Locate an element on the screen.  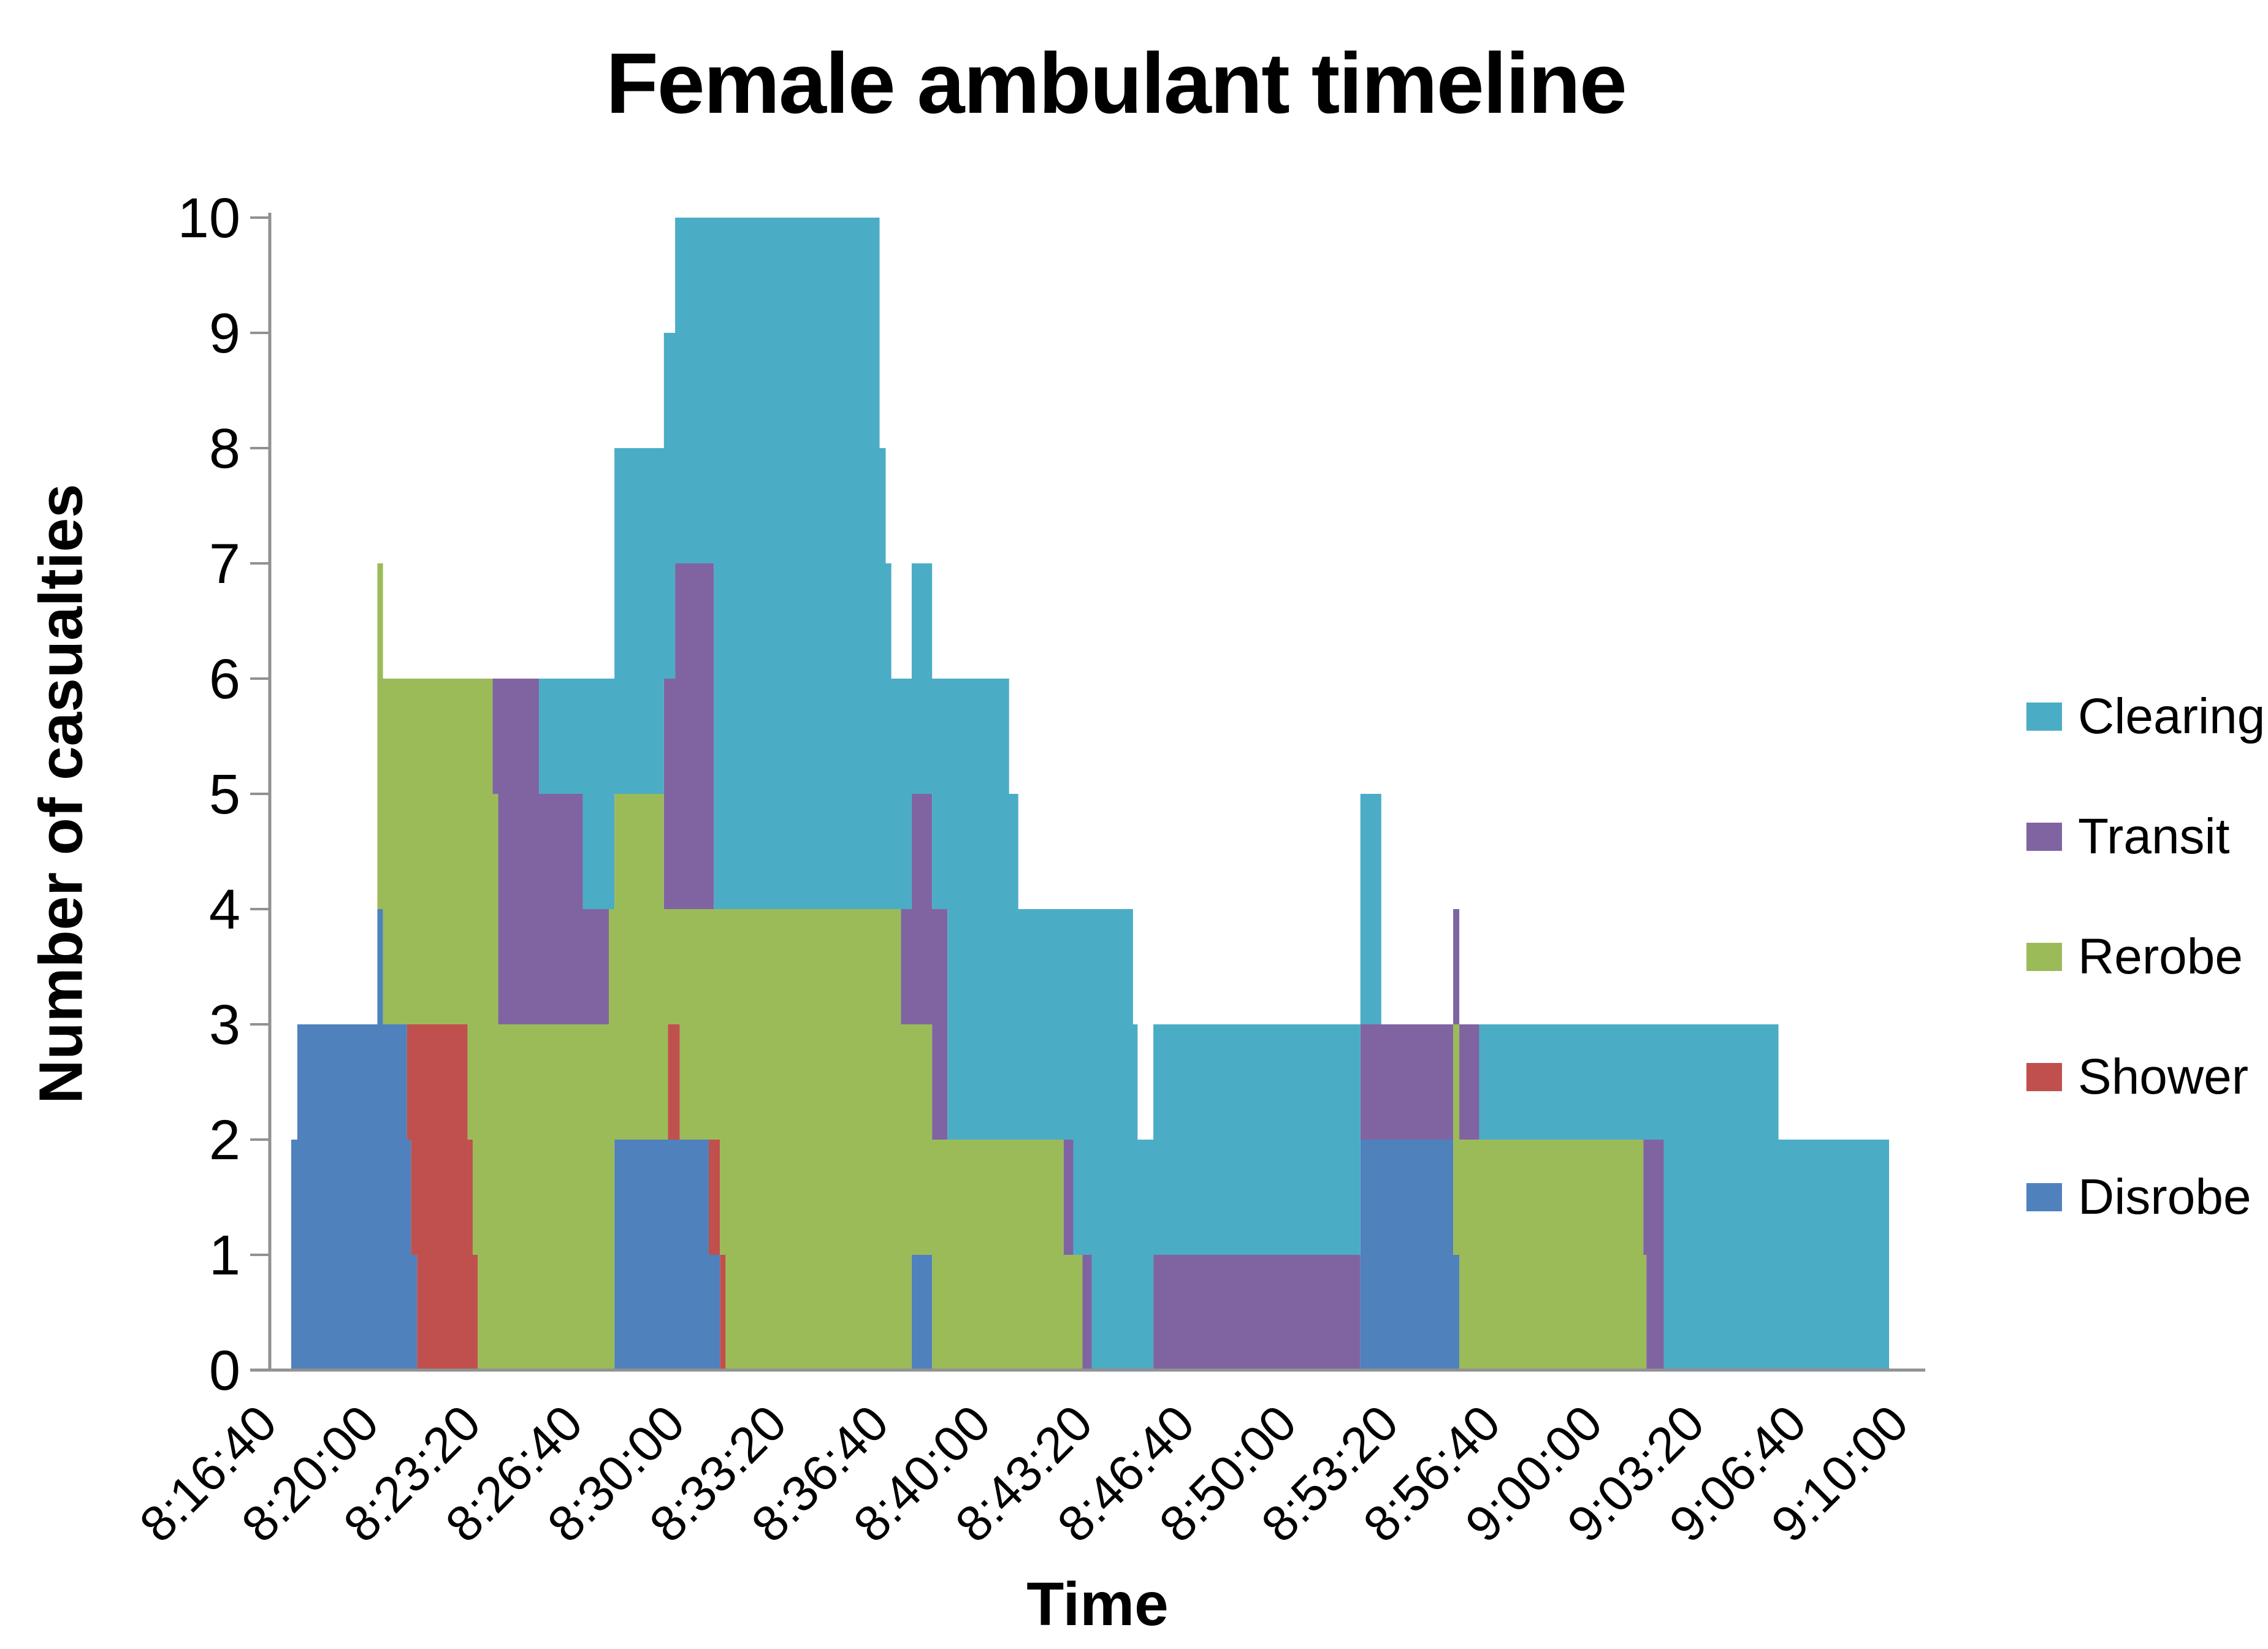
y-tick-label: 5 is located at coordinates (224, 794).